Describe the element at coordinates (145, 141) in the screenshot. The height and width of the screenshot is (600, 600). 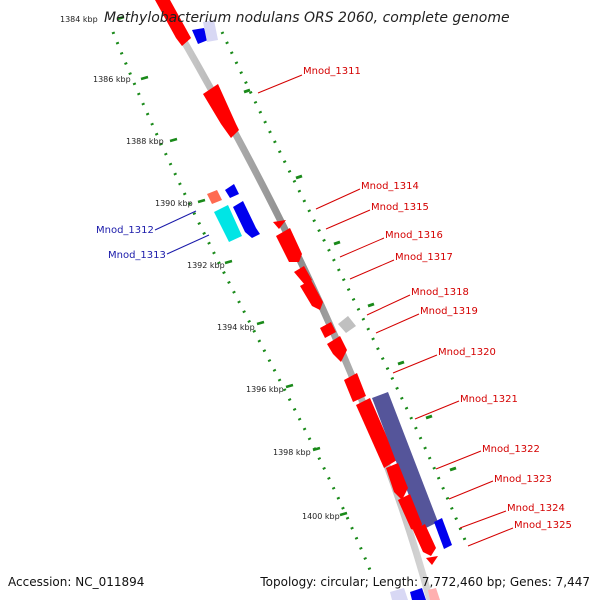
I see `tick-label: 1388 kbp` at that location.